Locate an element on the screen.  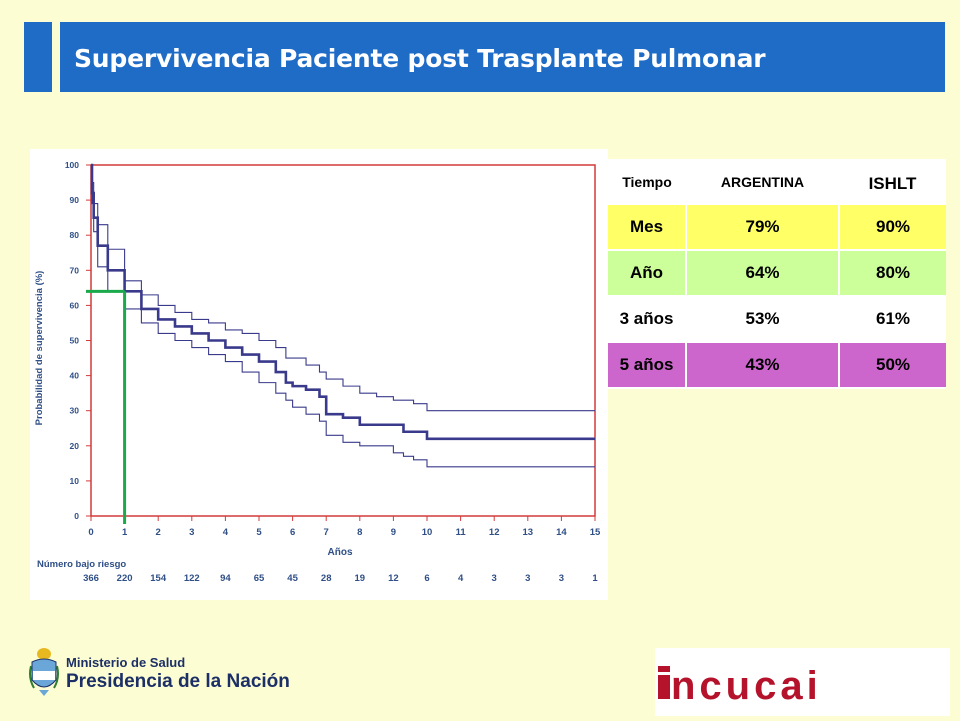
at-risk-value: 65 is located at coordinates (259, 578).